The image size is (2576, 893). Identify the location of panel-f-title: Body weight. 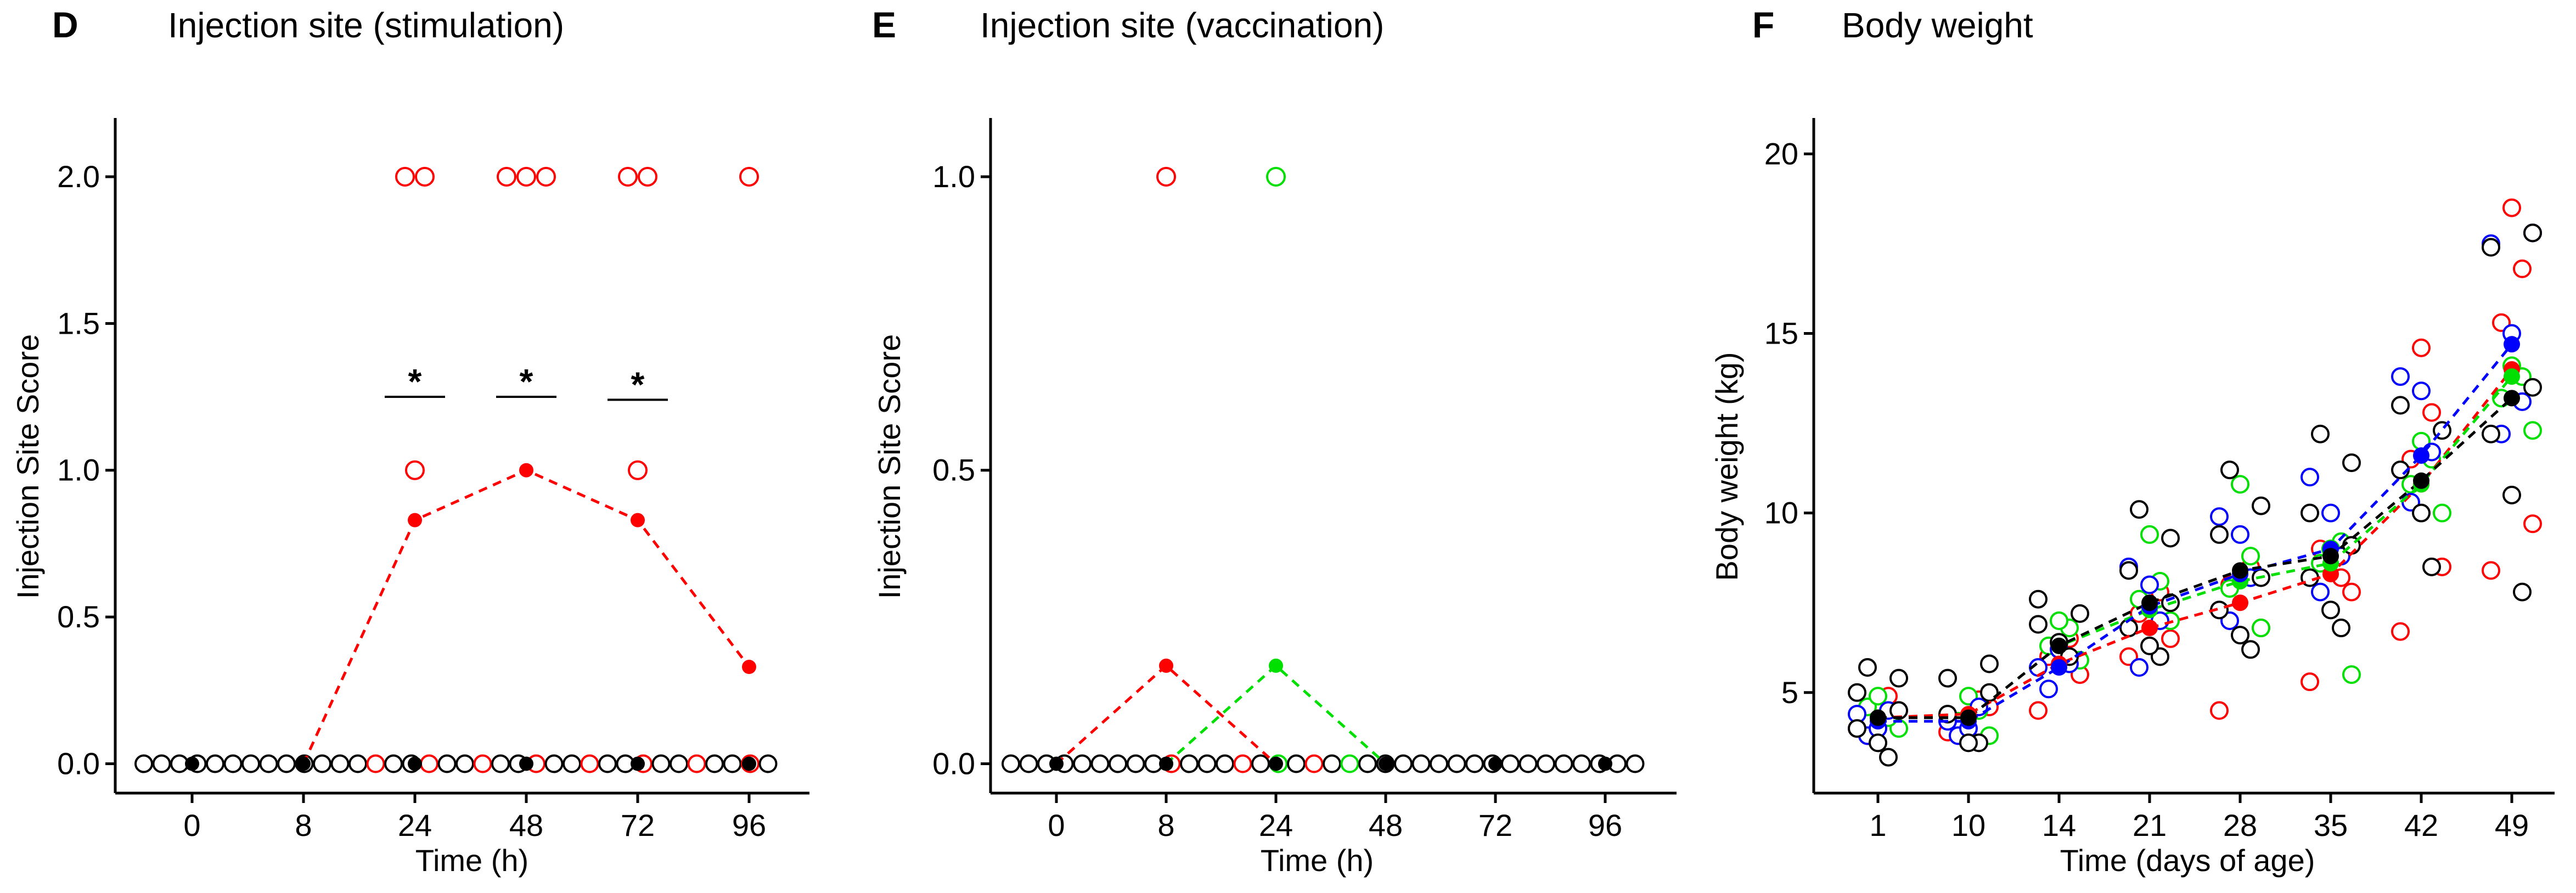
(1937, 25).